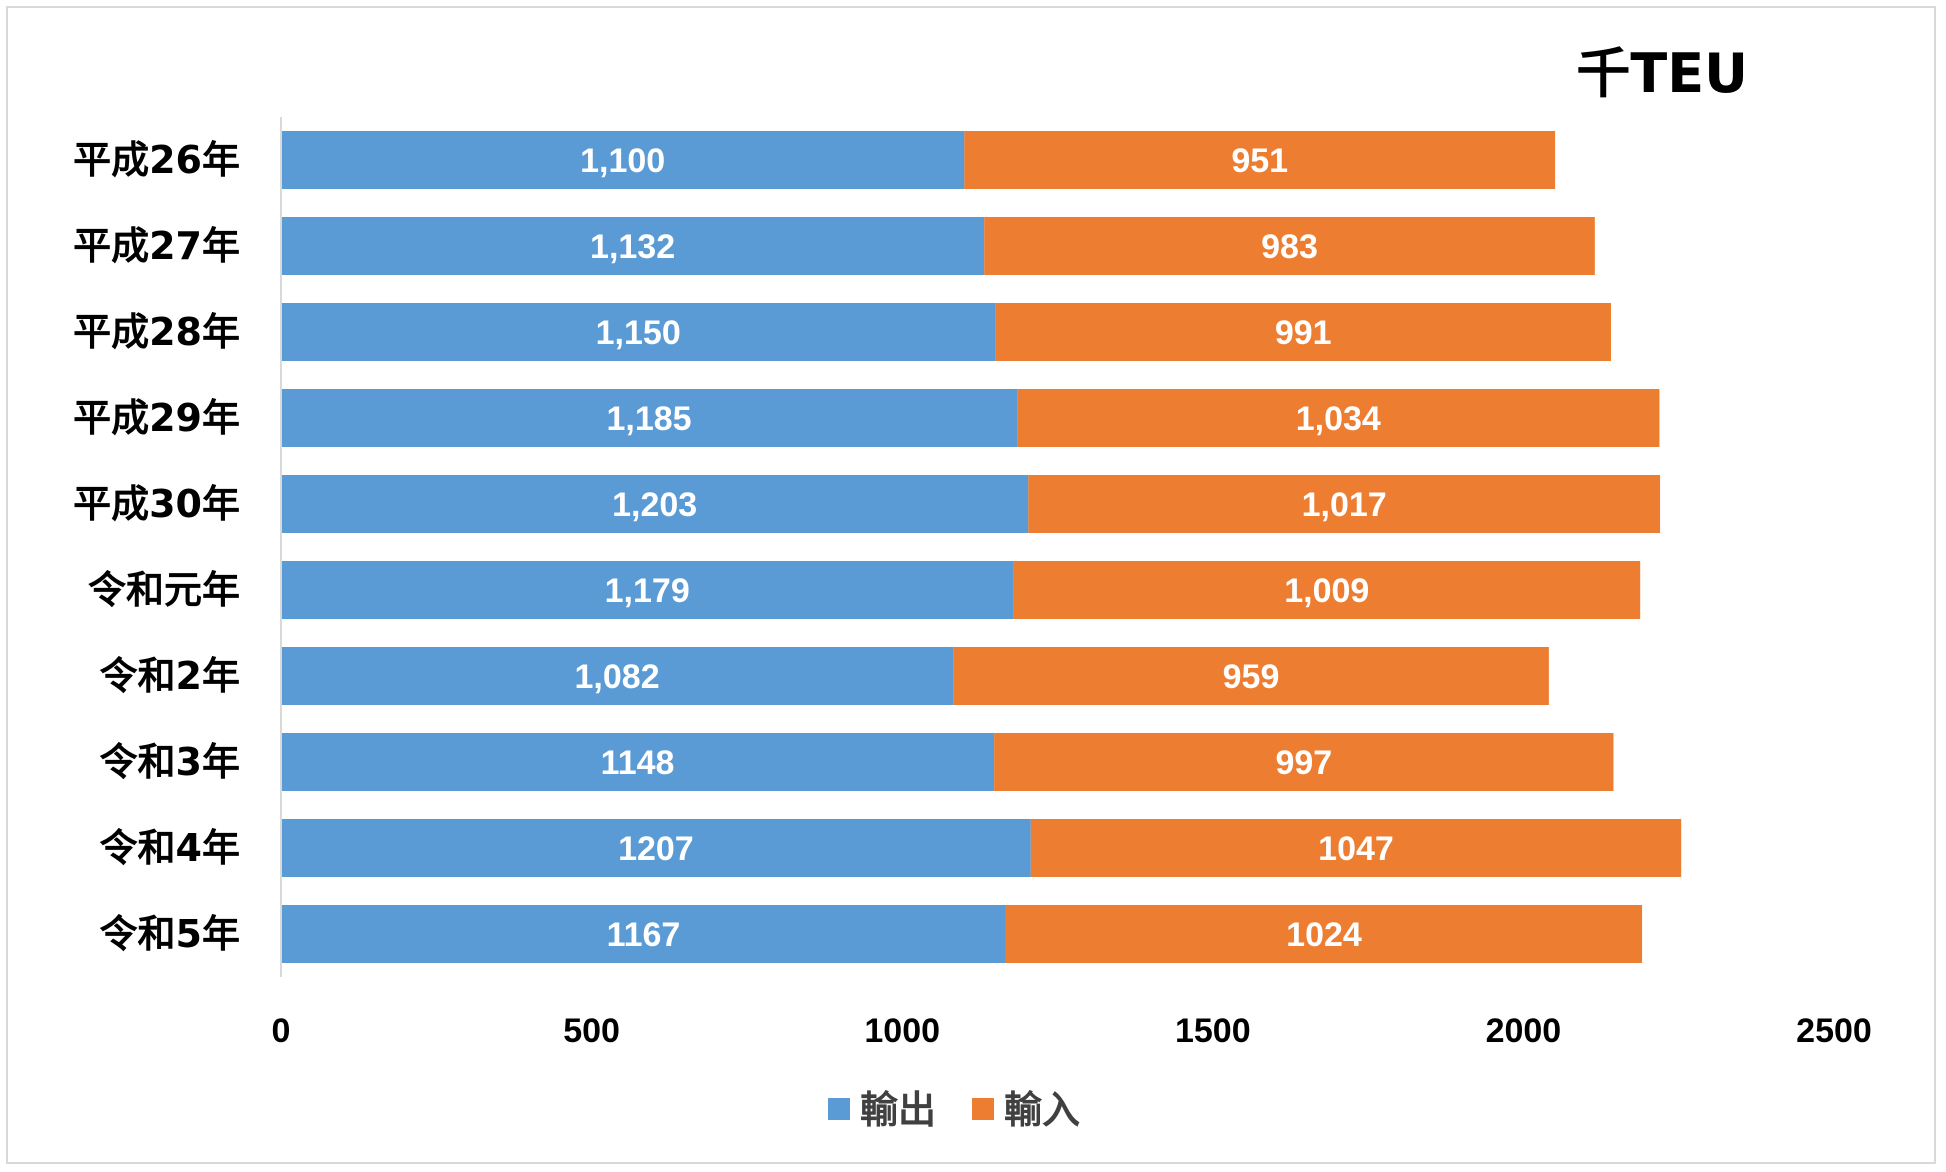 This screenshot has height=1172, width=1946. I want to click on data-label-export-7: 1148, so click(638, 763).